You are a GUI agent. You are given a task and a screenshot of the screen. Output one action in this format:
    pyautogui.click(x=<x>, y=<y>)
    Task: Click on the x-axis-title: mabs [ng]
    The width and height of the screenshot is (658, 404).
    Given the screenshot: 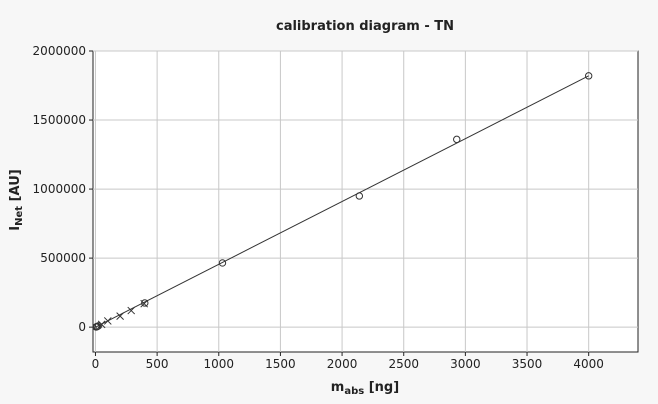 What is the action you would take?
    pyautogui.click(x=365, y=388)
    